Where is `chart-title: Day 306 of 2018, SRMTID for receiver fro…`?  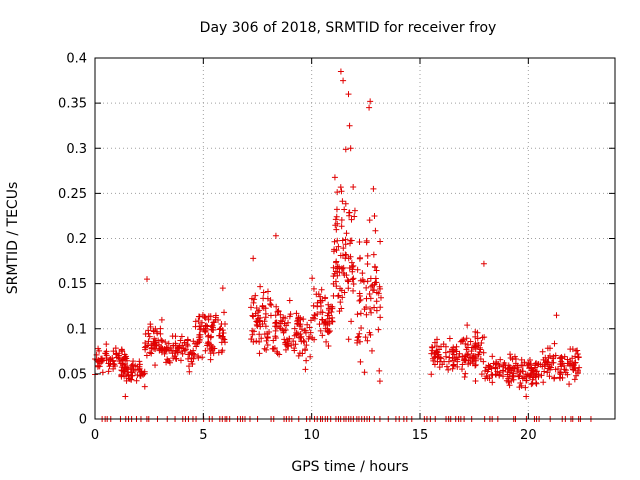 chart-title: Day 306 of 2018, SRMTID for receiver fro… is located at coordinates (348, 28).